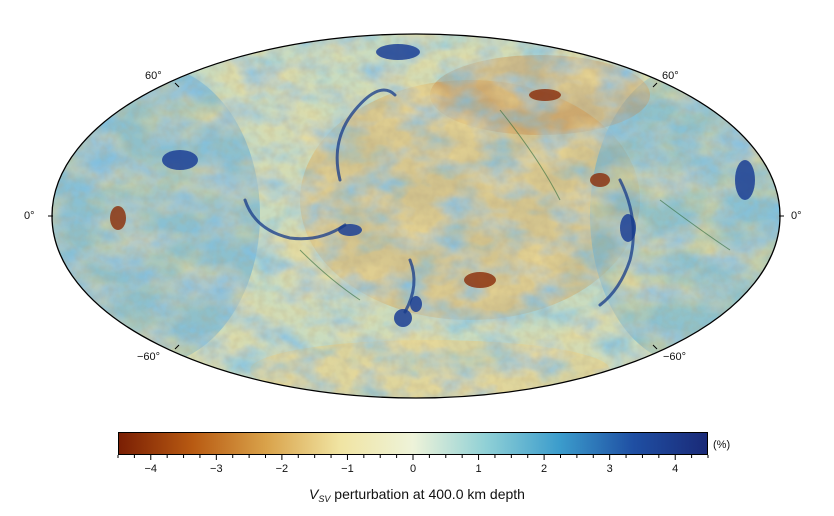 Image resolution: width=834 pixels, height=516 pixels. Describe the element at coordinates (670, 76) in the screenshot. I see `lat-label-right-60N: 60°` at that location.